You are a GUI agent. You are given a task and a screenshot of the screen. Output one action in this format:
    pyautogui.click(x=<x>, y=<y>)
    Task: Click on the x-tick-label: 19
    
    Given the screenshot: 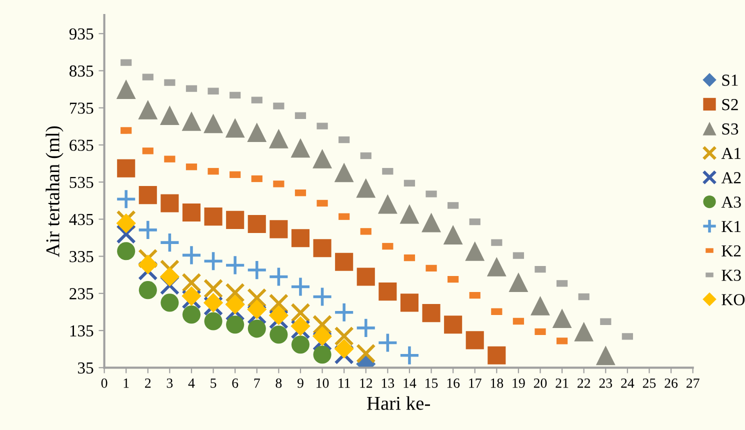 What is the action you would take?
    pyautogui.click(x=518, y=383)
    